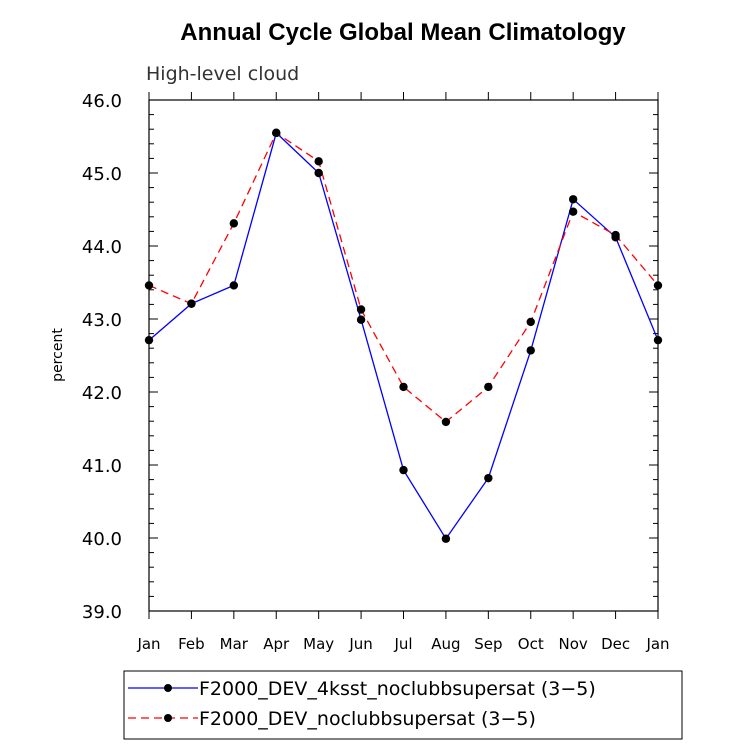 The image size is (733, 749). What do you see at coordinates (102, 101) in the screenshot?
I see `y-tick-label: 46.0` at bounding box center [102, 101].